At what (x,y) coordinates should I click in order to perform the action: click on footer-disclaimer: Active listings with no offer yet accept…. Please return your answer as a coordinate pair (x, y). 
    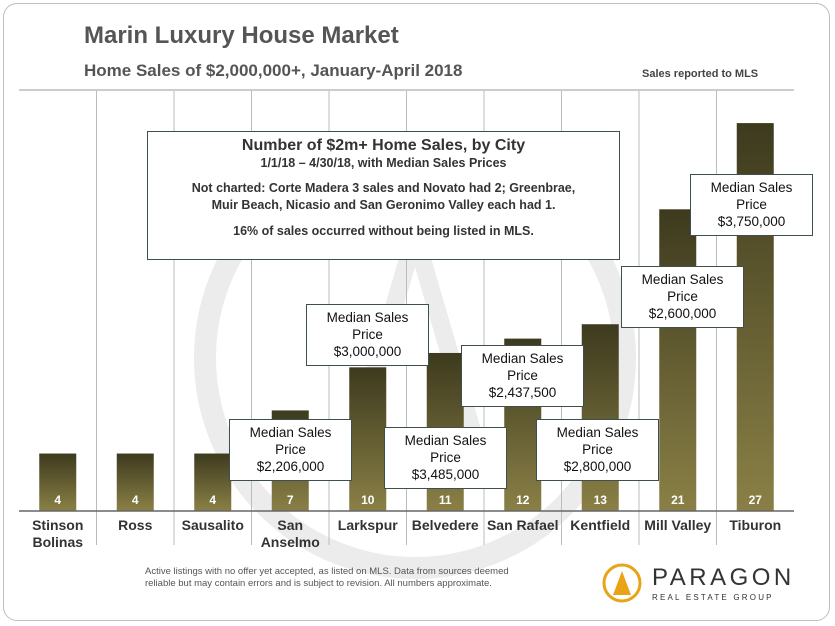
    Looking at the image, I should click on (327, 578).